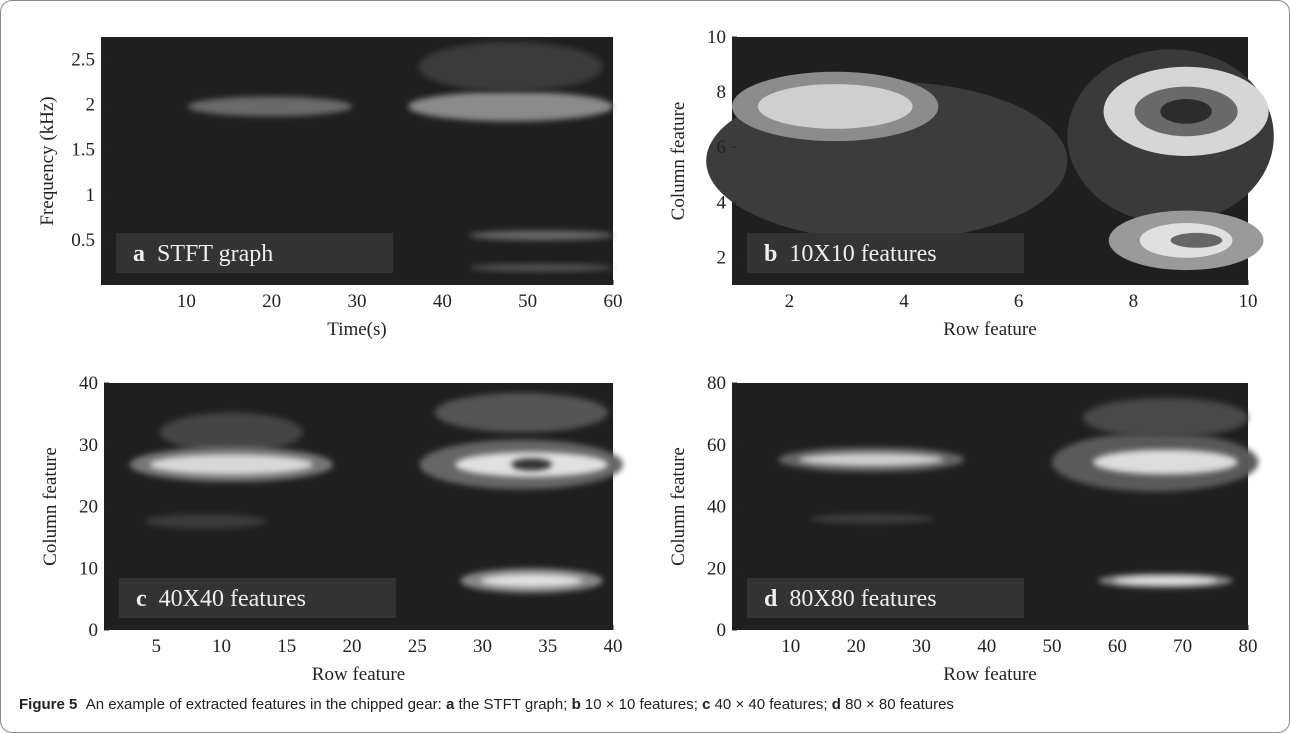 The width and height of the screenshot is (1290, 733). I want to click on caption-part: 80 × 80 features, so click(897, 704).